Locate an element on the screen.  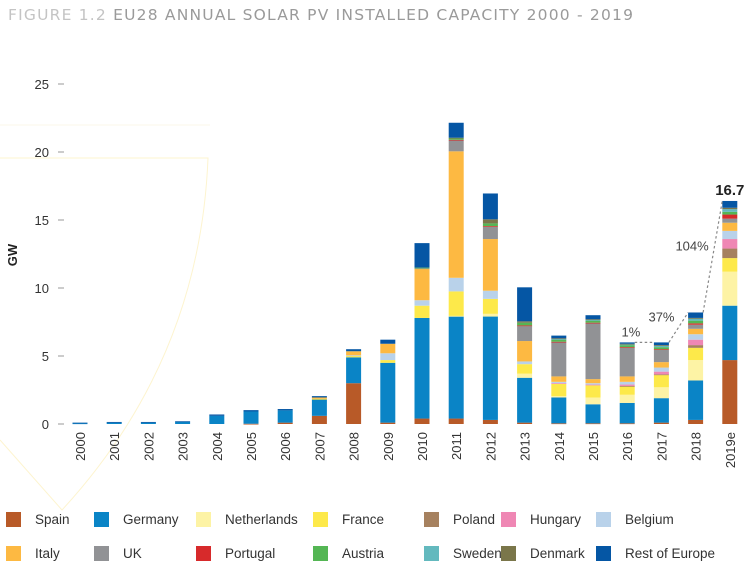
y-tick-label: 5 is located at coordinates (45, 356).